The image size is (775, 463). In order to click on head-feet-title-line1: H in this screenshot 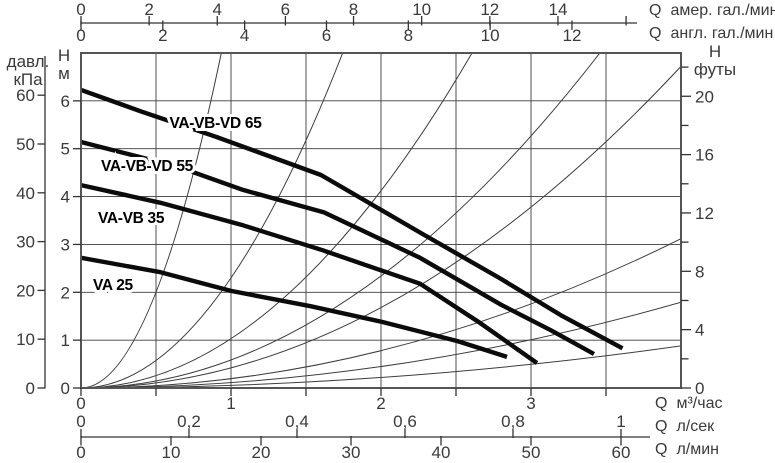, I will do `click(715, 51)`.